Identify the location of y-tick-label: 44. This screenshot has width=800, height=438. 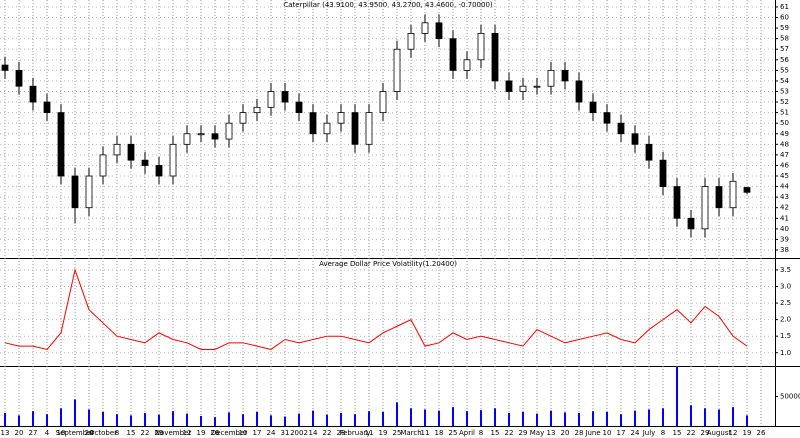
(784, 187).